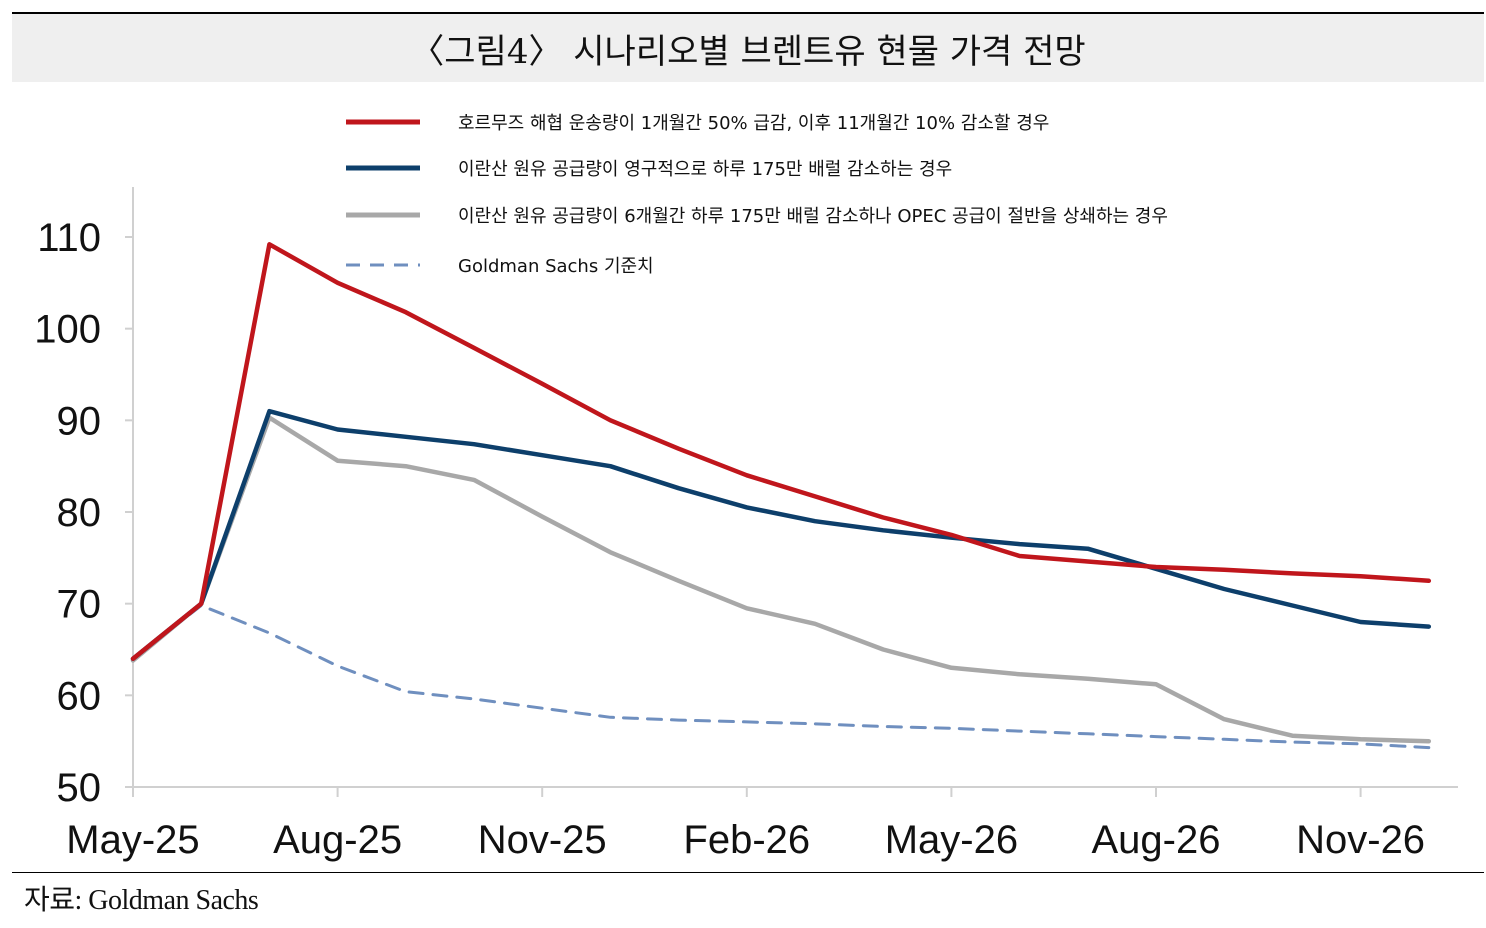  What do you see at coordinates (79, 696) in the screenshot?
I see `y-tick-label: 60` at bounding box center [79, 696].